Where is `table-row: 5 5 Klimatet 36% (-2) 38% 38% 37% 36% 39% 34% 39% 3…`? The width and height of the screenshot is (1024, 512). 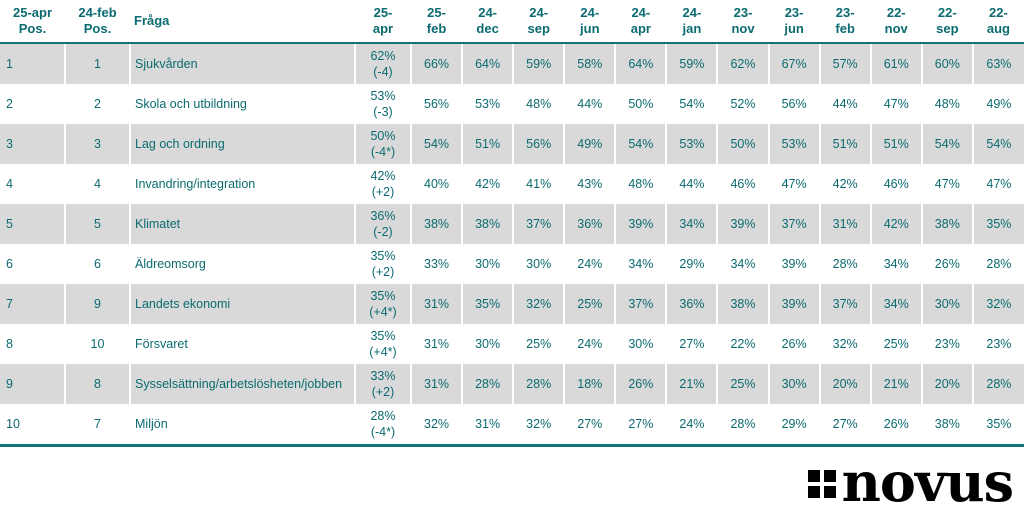 table-row: 5 5 Klimatet 36% (-2) 38% 38% 37% 36% 39% 34% 39% 3… is located at coordinates (512, 224).